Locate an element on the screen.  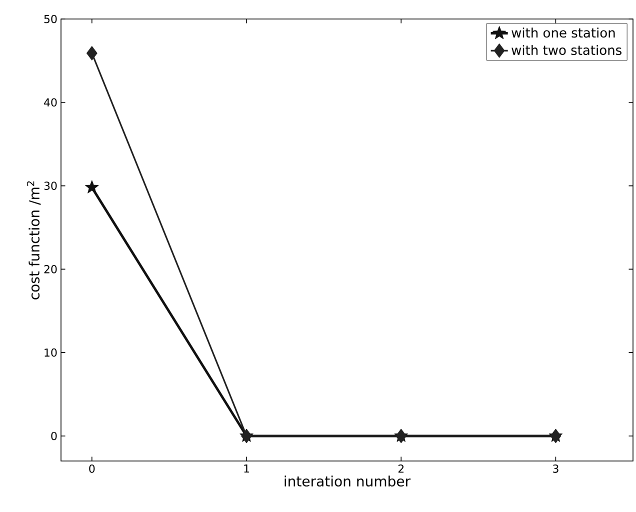
y-axis-title: cost function /m$^{2}$ is located at coordinates (33, 240).